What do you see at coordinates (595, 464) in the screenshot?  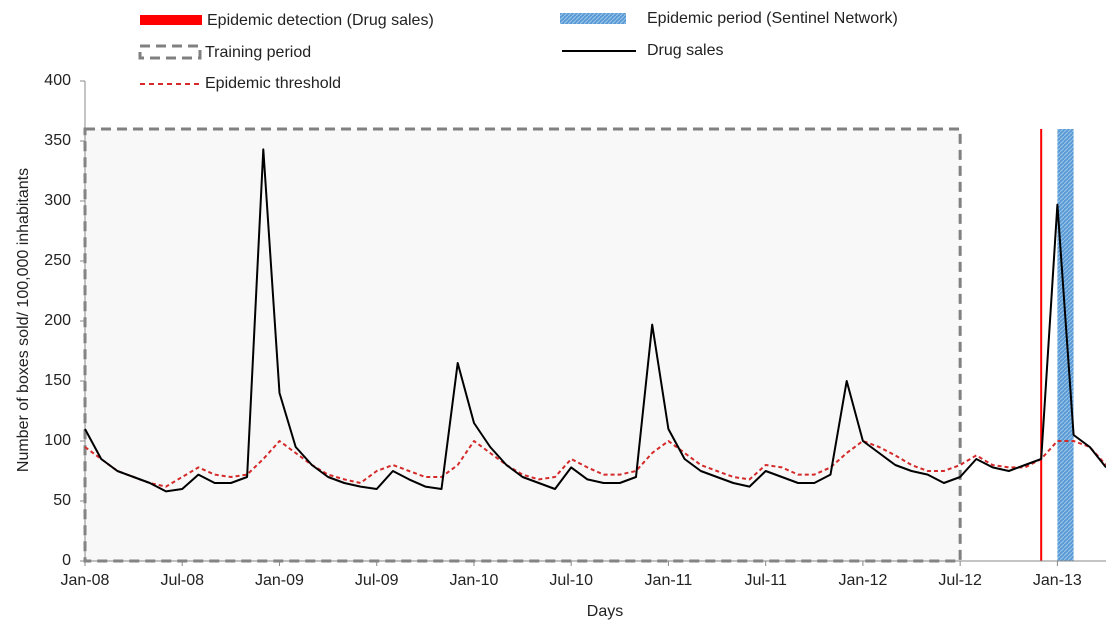 I see `series-line` at bounding box center [595, 464].